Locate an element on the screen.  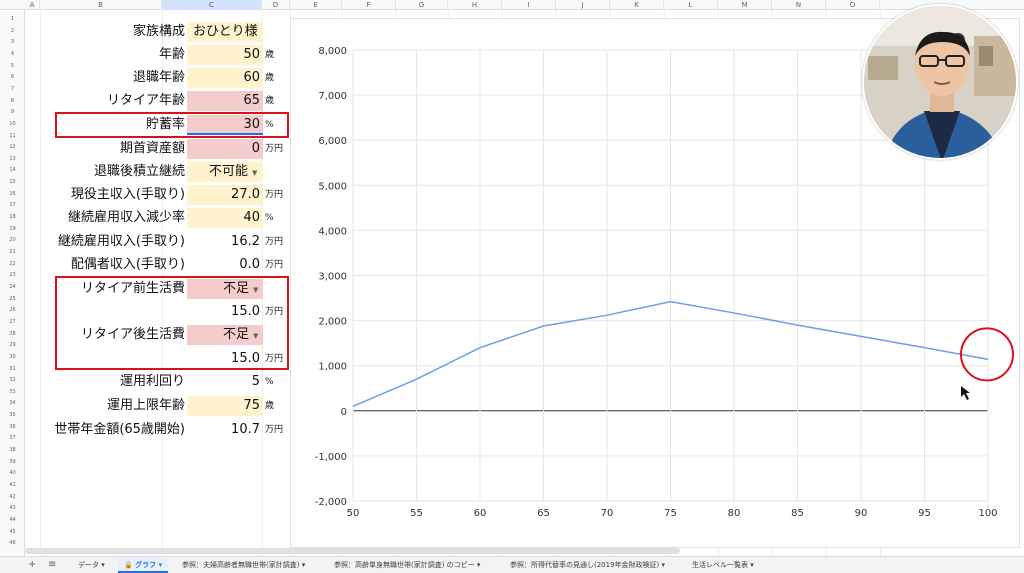
tab-ref-single: 参照：高齢単身無職世帯(家計調査) のコピー ▾ is located at coordinates (407, 565).